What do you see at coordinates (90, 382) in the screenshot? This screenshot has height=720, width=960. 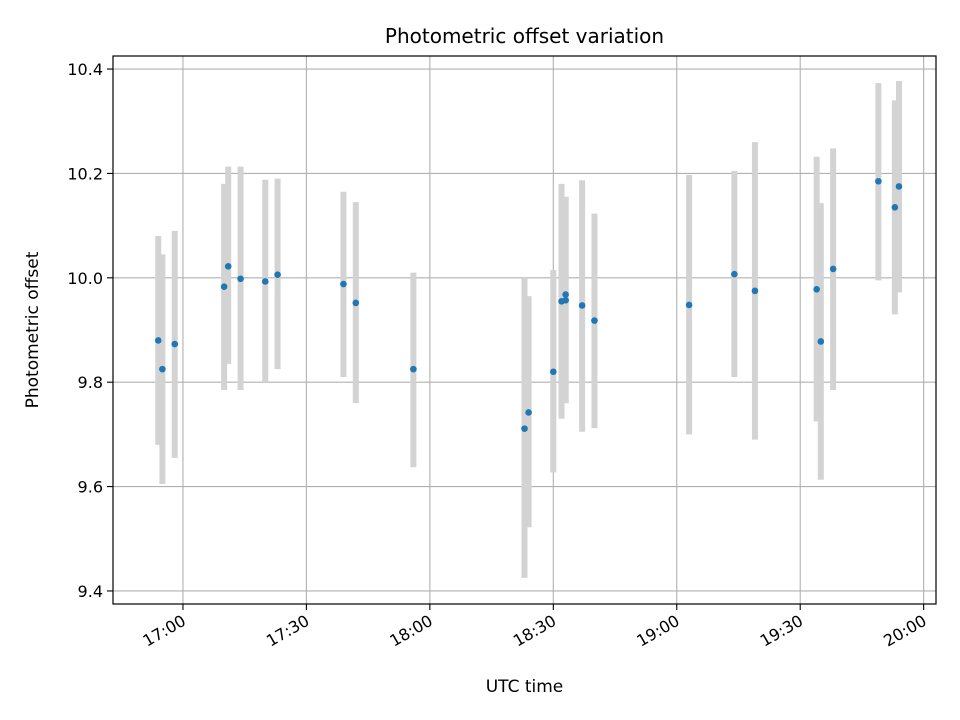 I see `y-tick-label: 9.8` at bounding box center [90, 382].